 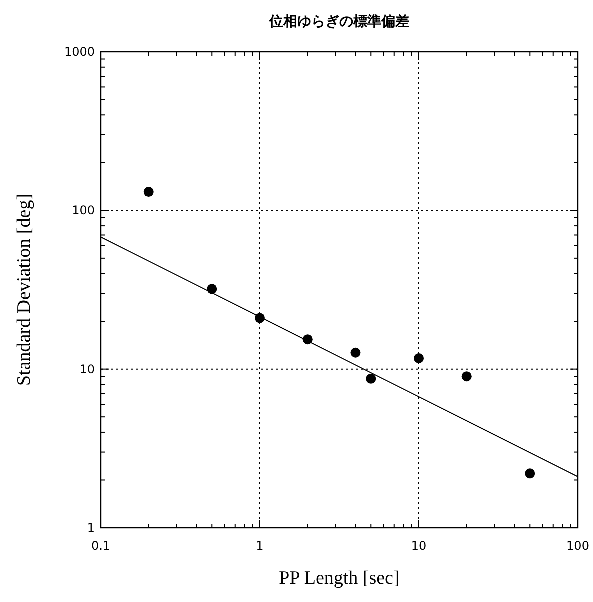 I want to click on chart-title: 位相ゆらぎの標準偏差, so click(x=339, y=22).